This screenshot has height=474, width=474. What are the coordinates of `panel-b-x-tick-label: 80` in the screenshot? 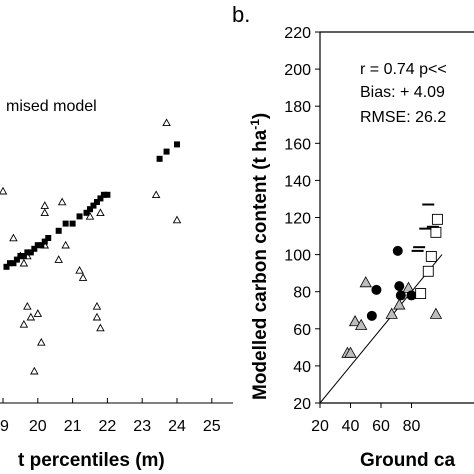 It's located at (412, 426).